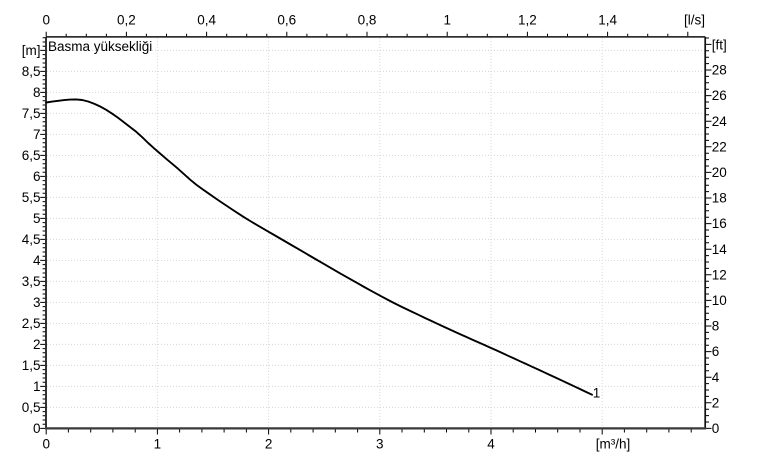 The height and width of the screenshot is (472, 759). Describe the element at coordinates (719, 95) in the screenshot. I see `svg-text: 26` at that location.